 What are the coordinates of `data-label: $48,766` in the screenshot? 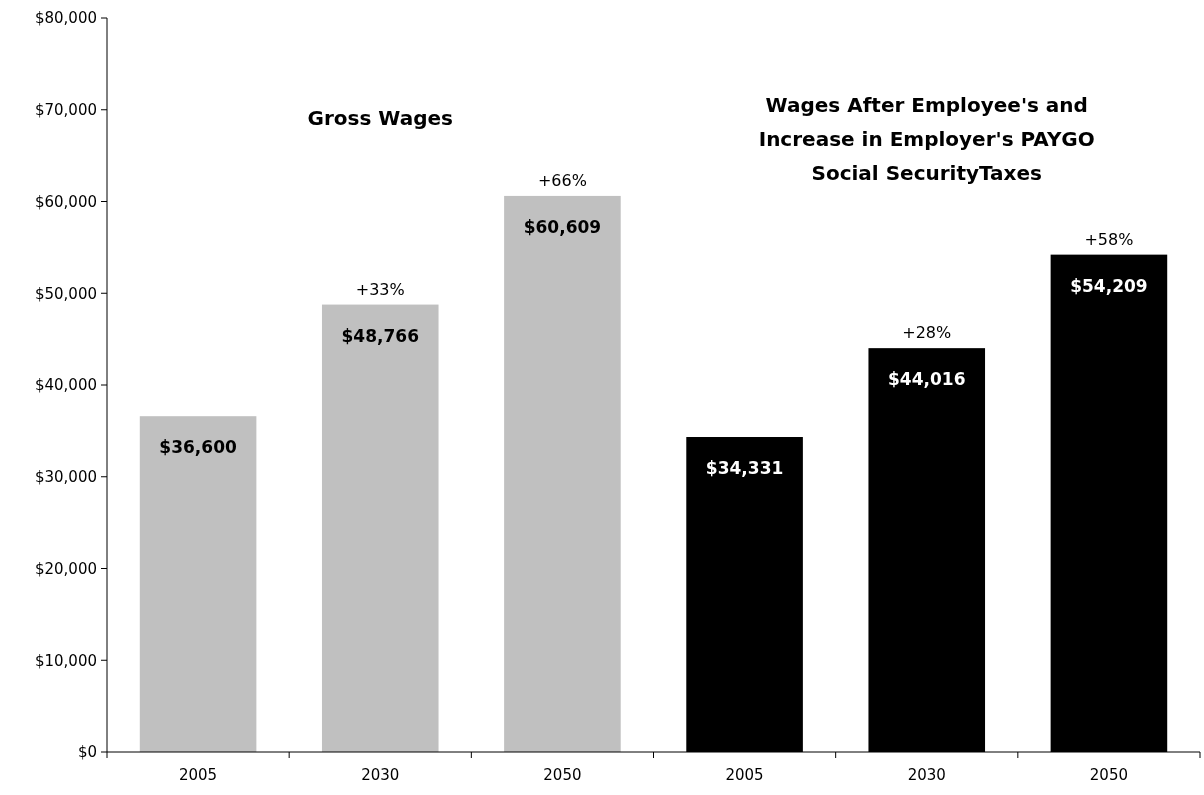 It's located at (380, 335).